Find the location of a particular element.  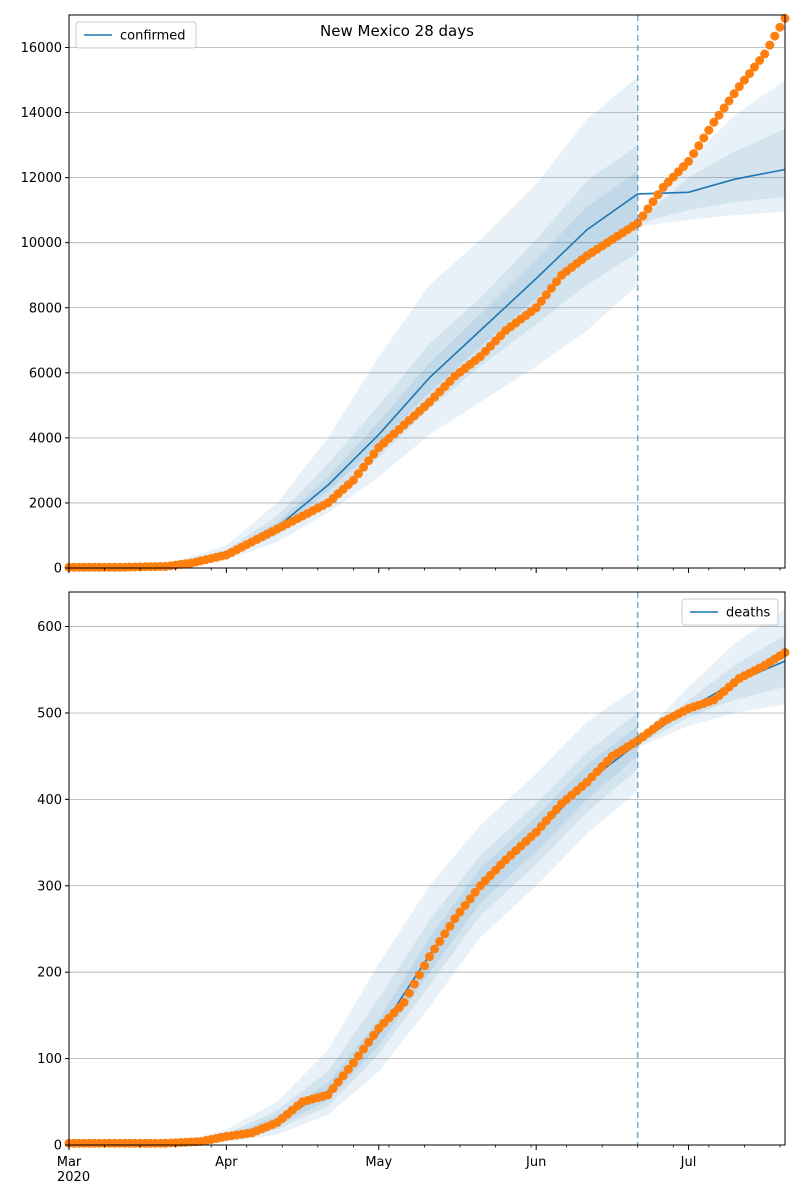

legend-label: confirmed is located at coordinates (153, 36).